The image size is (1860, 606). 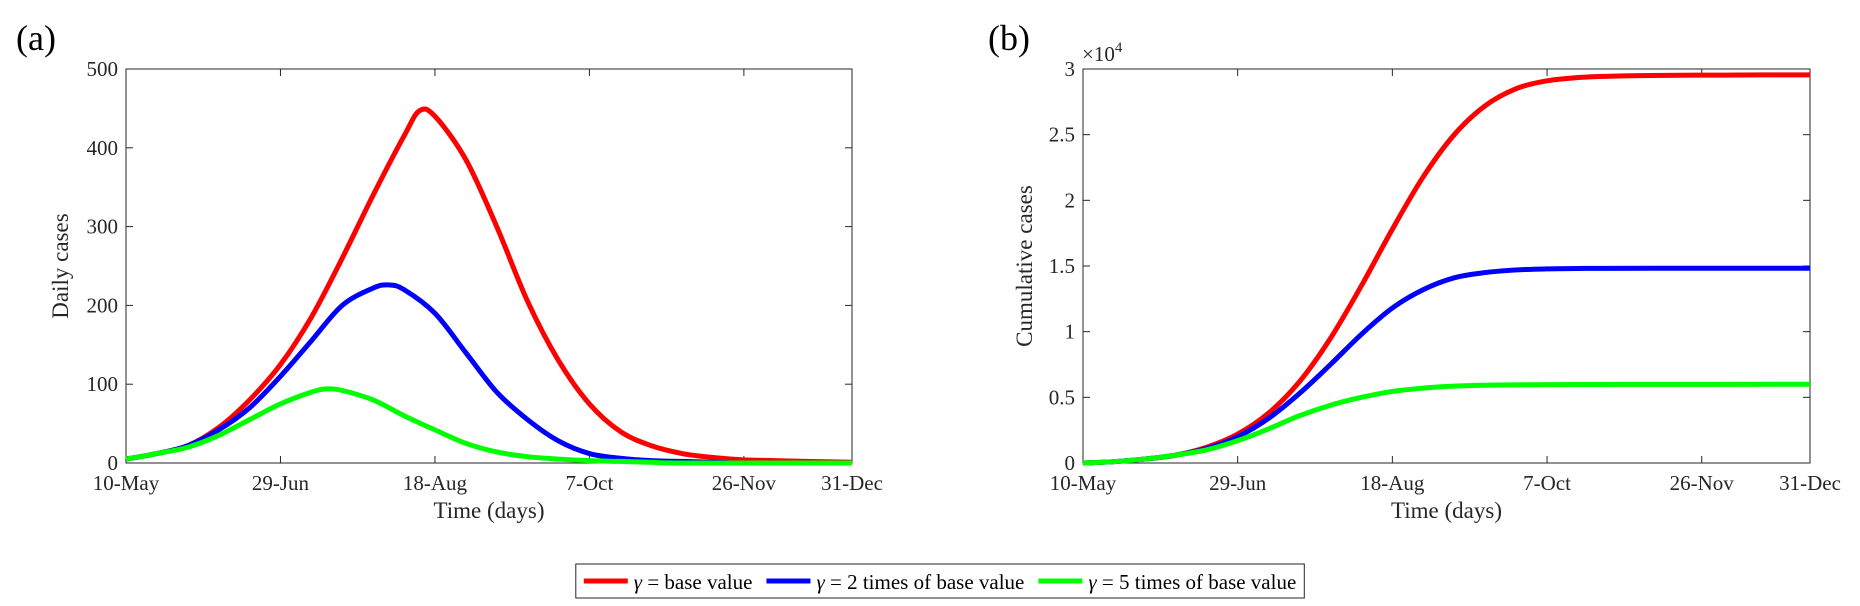 I want to click on panel-label-b: (b), so click(x=1009, y=38).